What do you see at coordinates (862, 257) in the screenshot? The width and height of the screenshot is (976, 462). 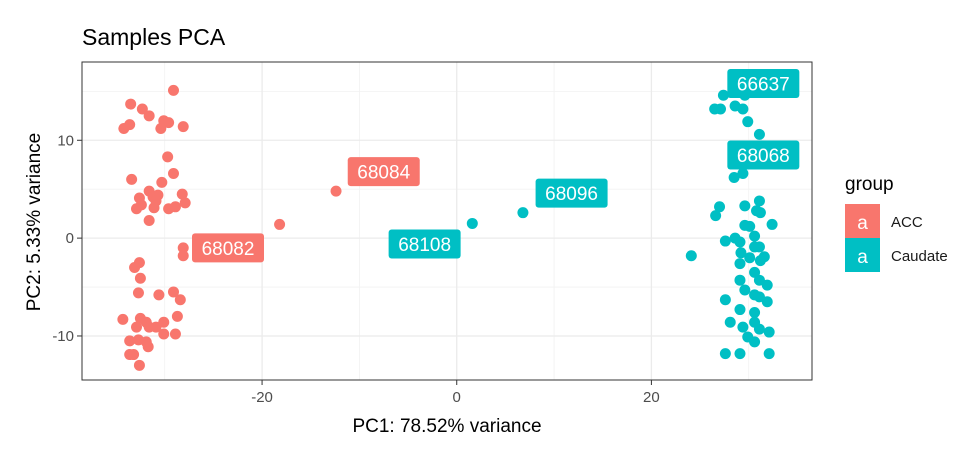 I see `legend-key-glyph-caudate: a` at bounding box center [862, 257].